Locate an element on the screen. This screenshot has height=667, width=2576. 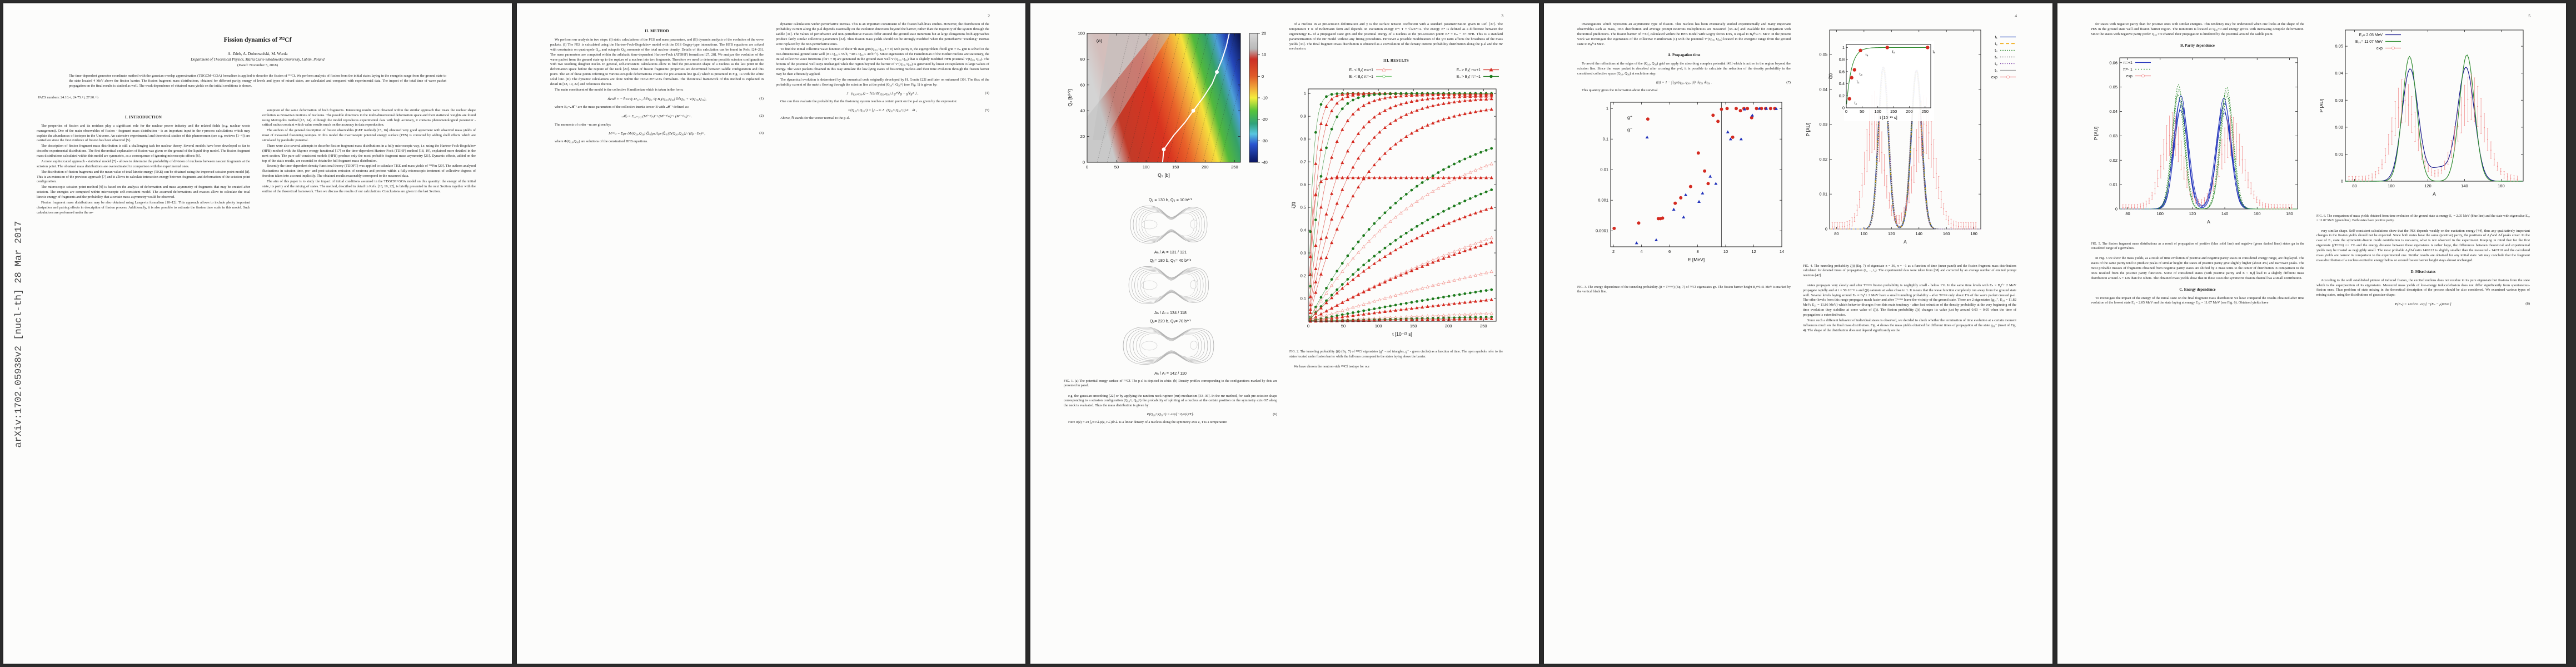
svg-text: g⁺ is located at coordinates (1629, 117).